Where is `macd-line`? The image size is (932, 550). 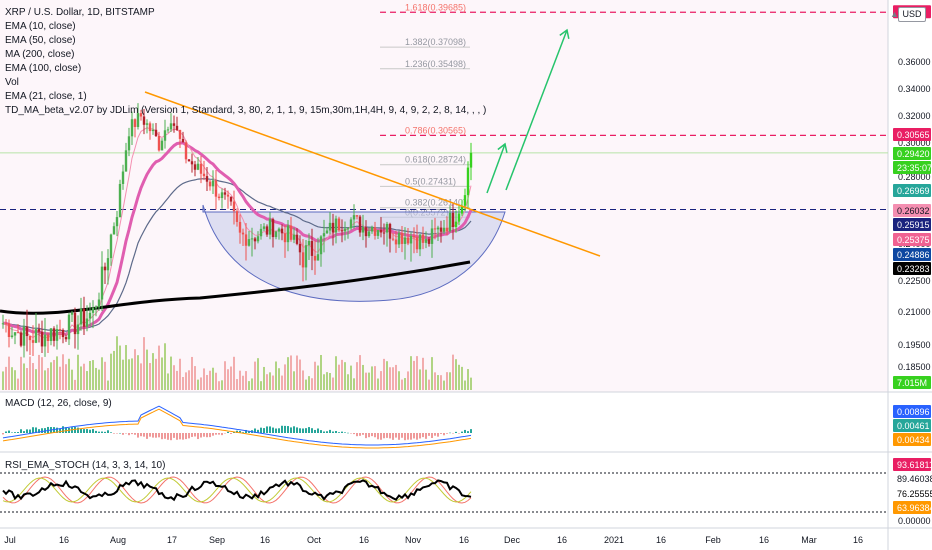
macd-line is located at coordinates (237, 425).